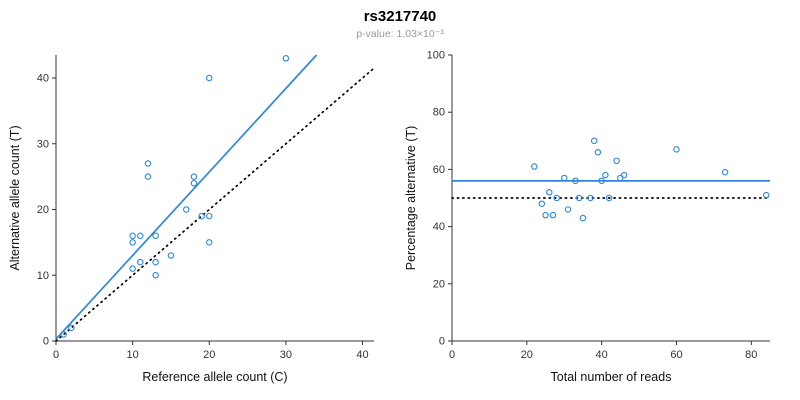  What do you see at coordinates (214, 377) in the screenshot?
I see `svg-text: Reference allele count (C)` at bounding box center [214, 377].